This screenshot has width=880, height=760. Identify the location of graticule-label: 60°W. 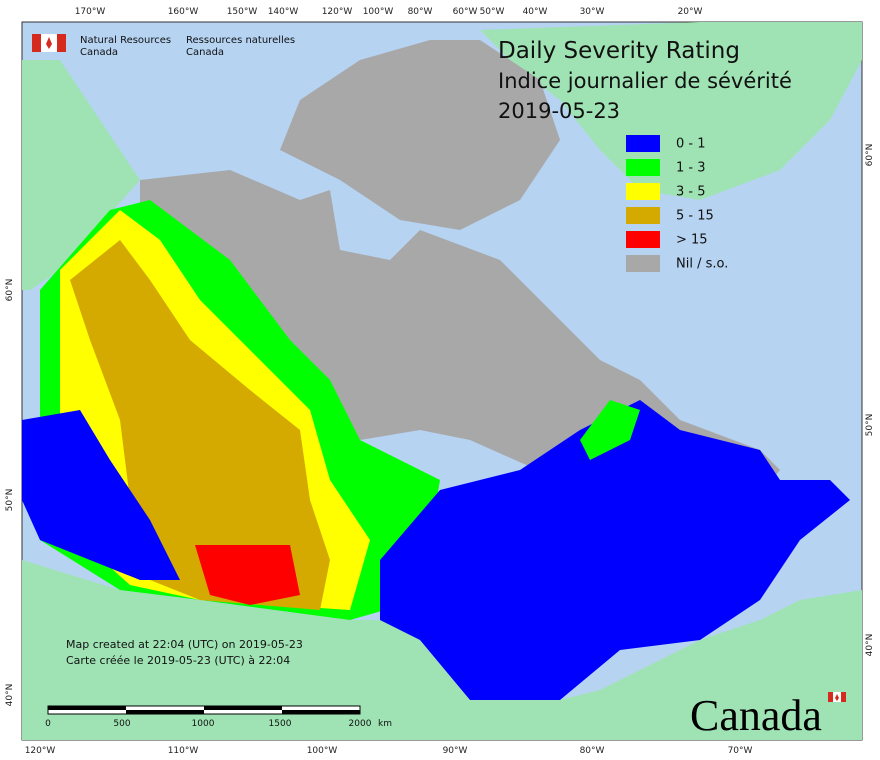
(465, 12).